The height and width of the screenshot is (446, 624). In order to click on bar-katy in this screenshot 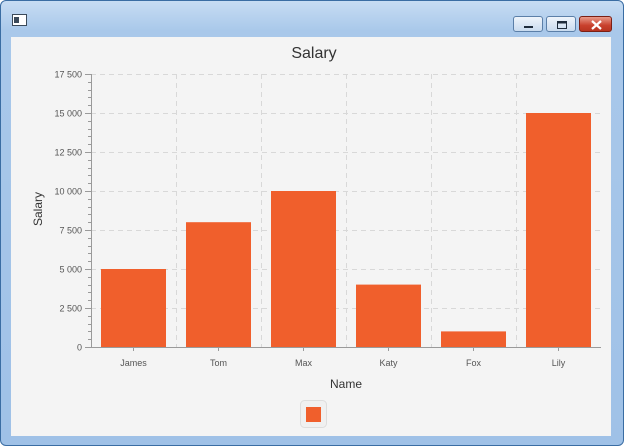, I will do `click(388, 315)`.